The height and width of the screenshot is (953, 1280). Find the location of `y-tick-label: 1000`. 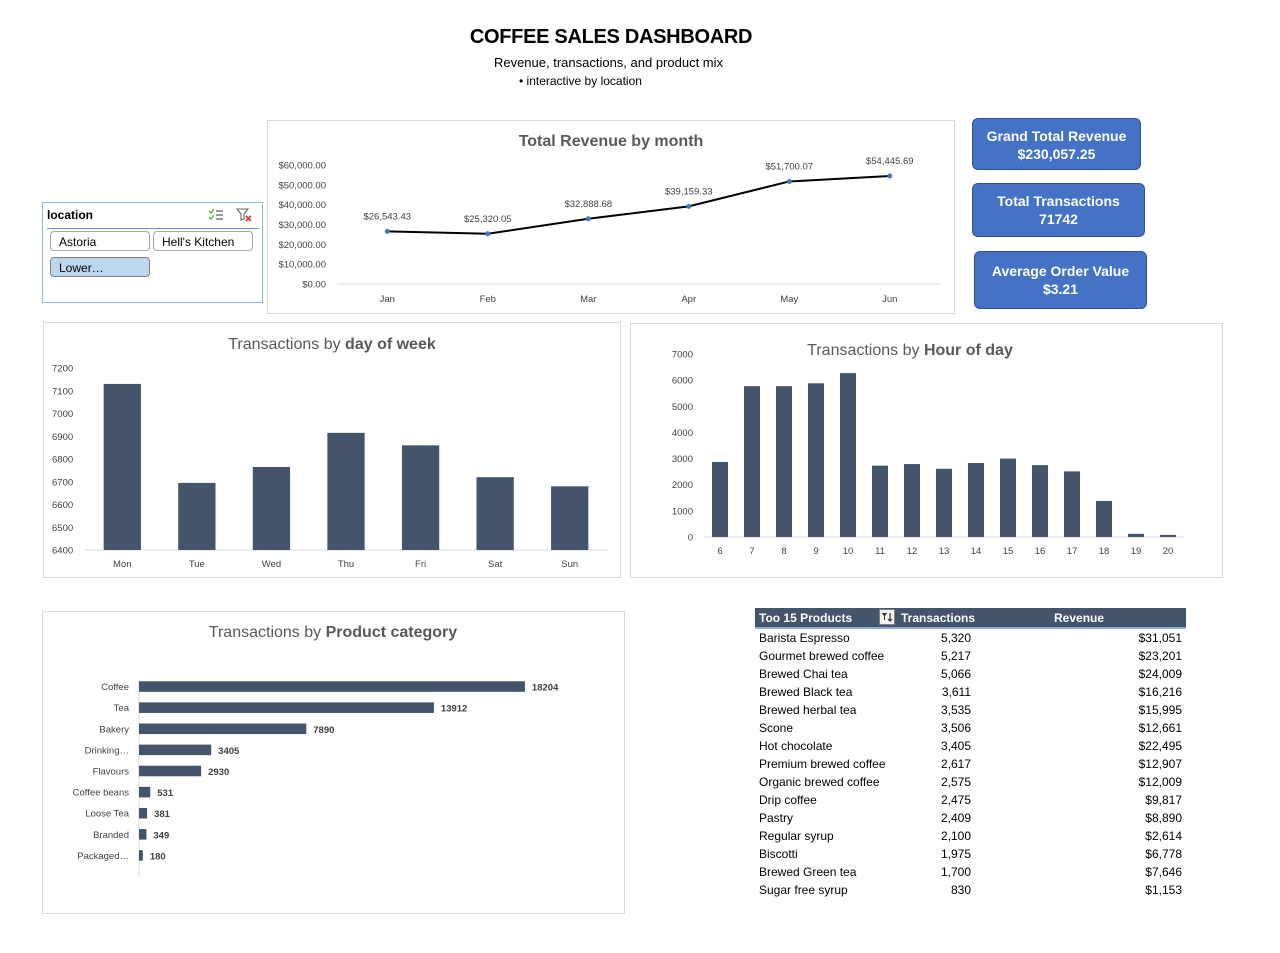

y-tick-label: 1000 is located at coordinates (682, 511).